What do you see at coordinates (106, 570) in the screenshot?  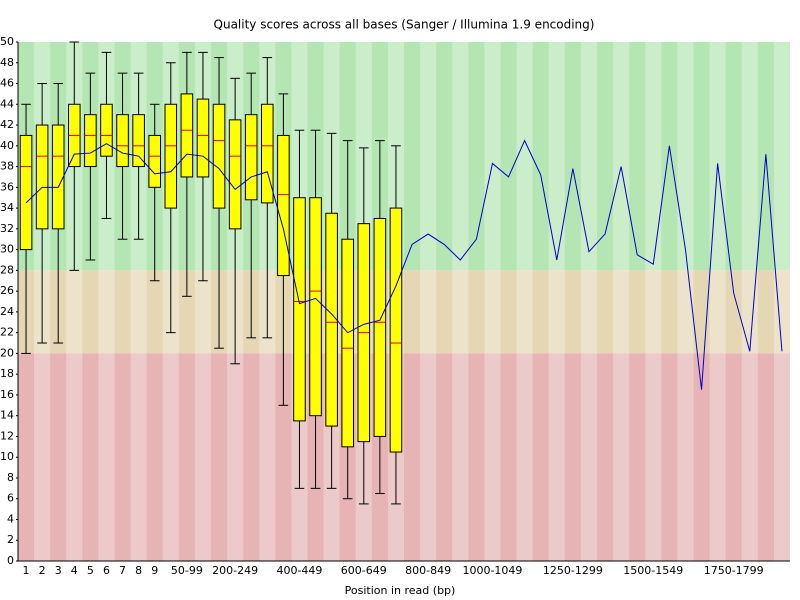 I see `x-tick-label: 6` at bounding box center [106, 570].